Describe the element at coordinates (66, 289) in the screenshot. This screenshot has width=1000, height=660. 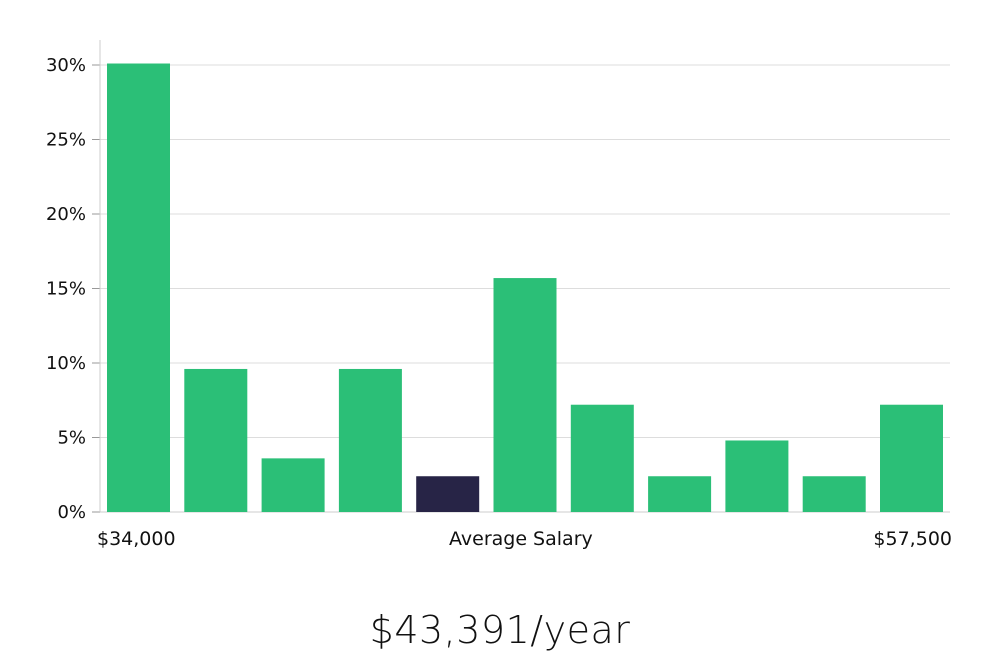
I see `y-tick-label: 15%` at that location.